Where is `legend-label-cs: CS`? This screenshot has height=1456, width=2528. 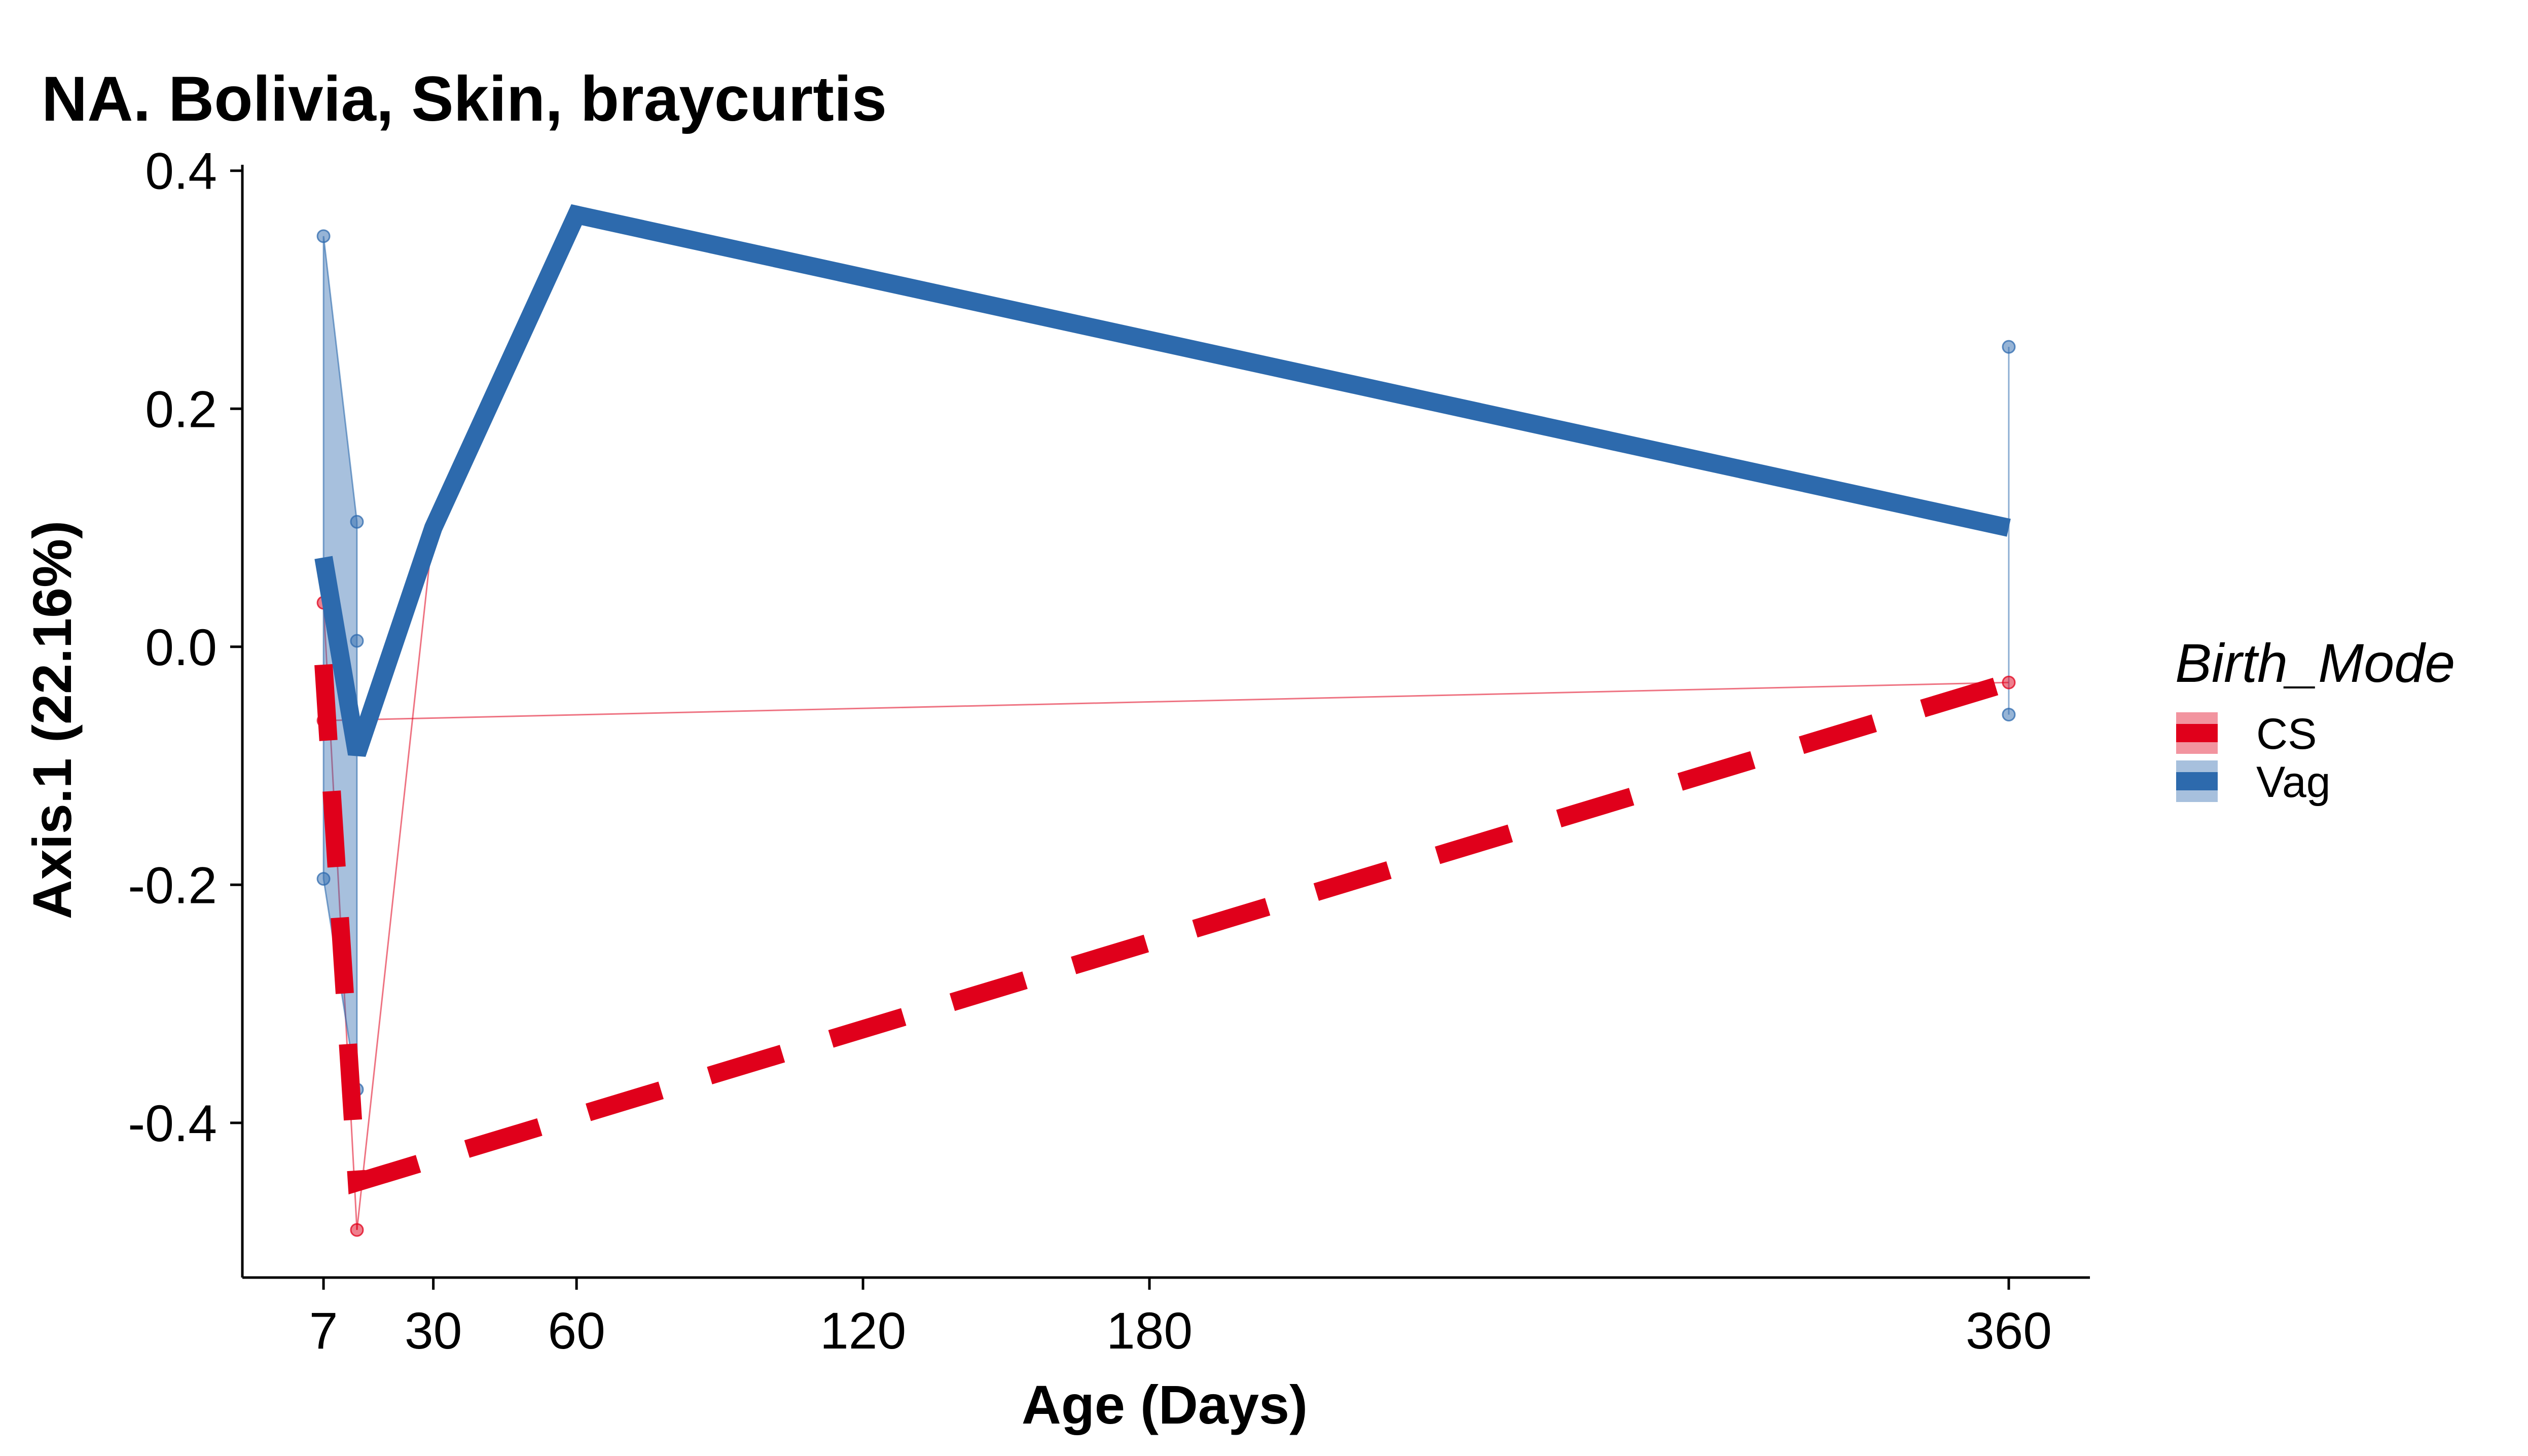 legend-label-cs: CS is located at coordinates (2287, 734).